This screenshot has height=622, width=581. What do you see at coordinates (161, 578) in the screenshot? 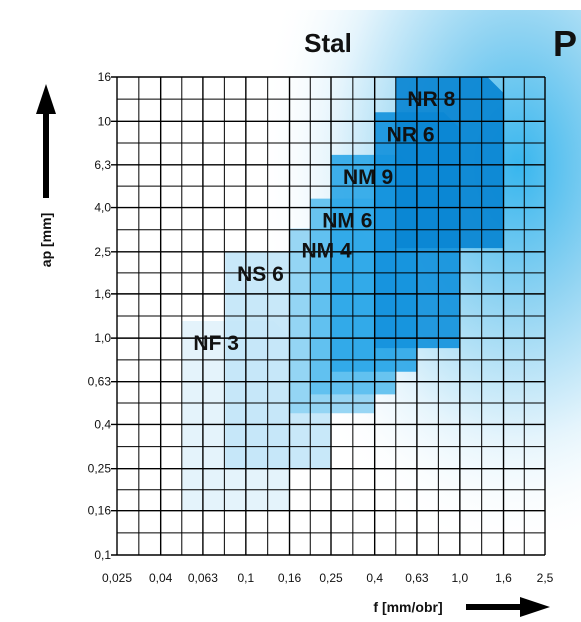
I see `x-tick-label: 0,04` at bounding box center [161, 578].